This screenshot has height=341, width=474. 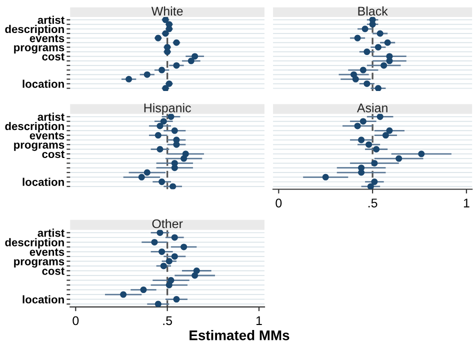 What do you see at coordinates (240, 335) in the screenshot?
I see `x-axis-title: Estimated MMs` at bounding box center [240, 335].